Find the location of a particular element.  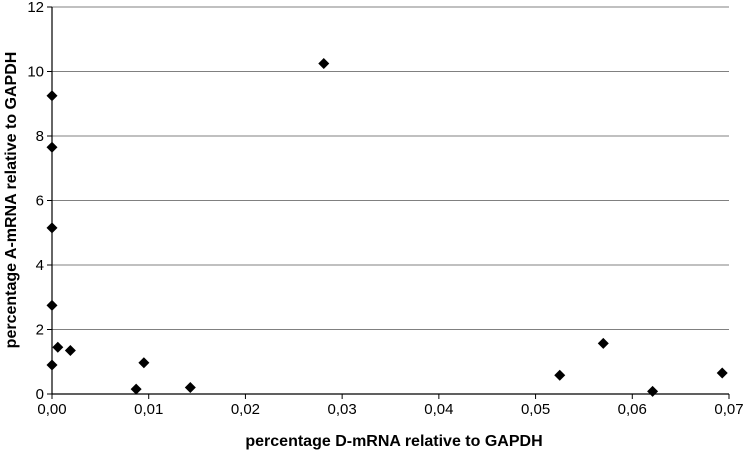

x-tick-labels: 0,00 0,01 0,02 0,03 0,04 0,05 0,06 0,07 is located at coordinates (390, 409).